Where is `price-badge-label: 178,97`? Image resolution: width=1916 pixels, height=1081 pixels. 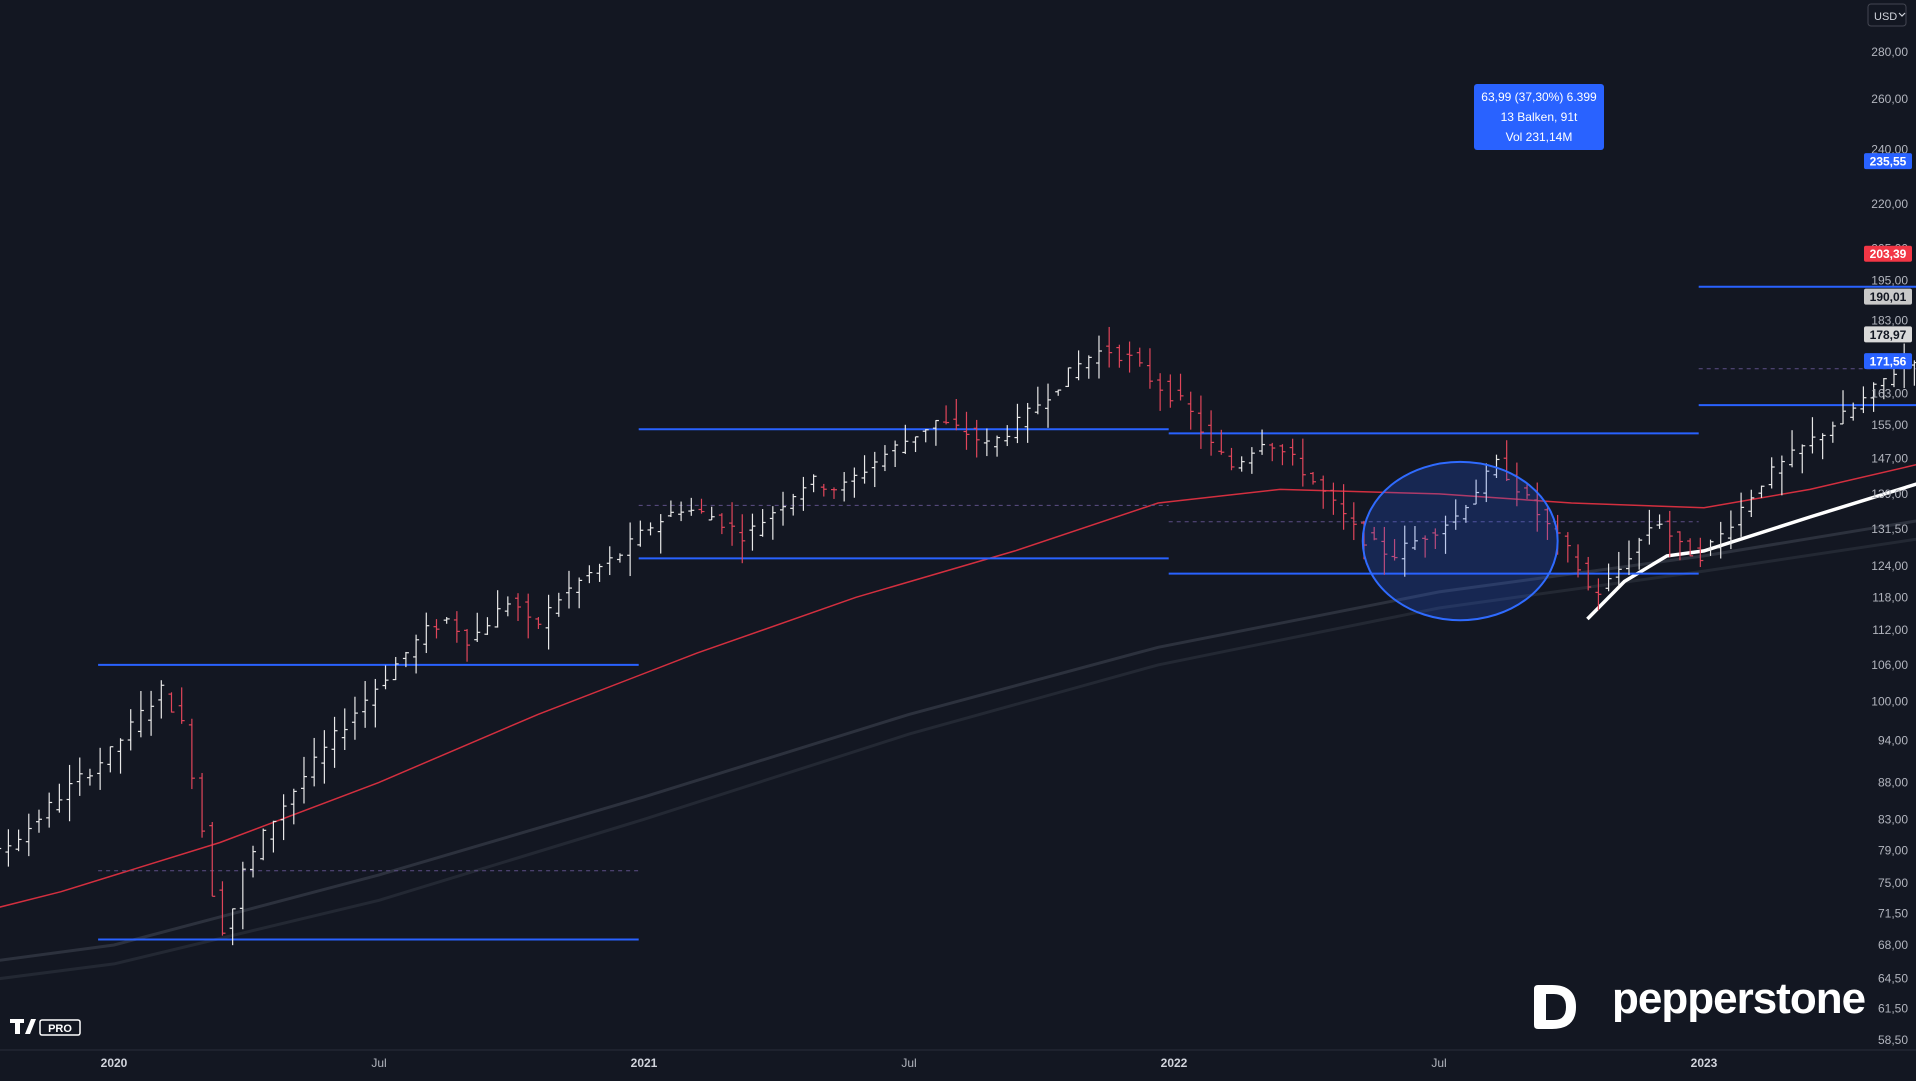
price-badge-label: 178,97 is located at coordinates (1888, 335).